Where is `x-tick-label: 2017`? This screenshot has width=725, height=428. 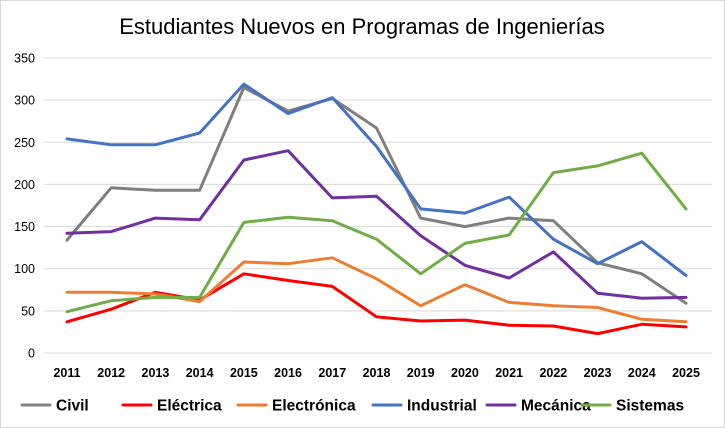
x-tick-label: 2017 is located at coordinates (332, 373).